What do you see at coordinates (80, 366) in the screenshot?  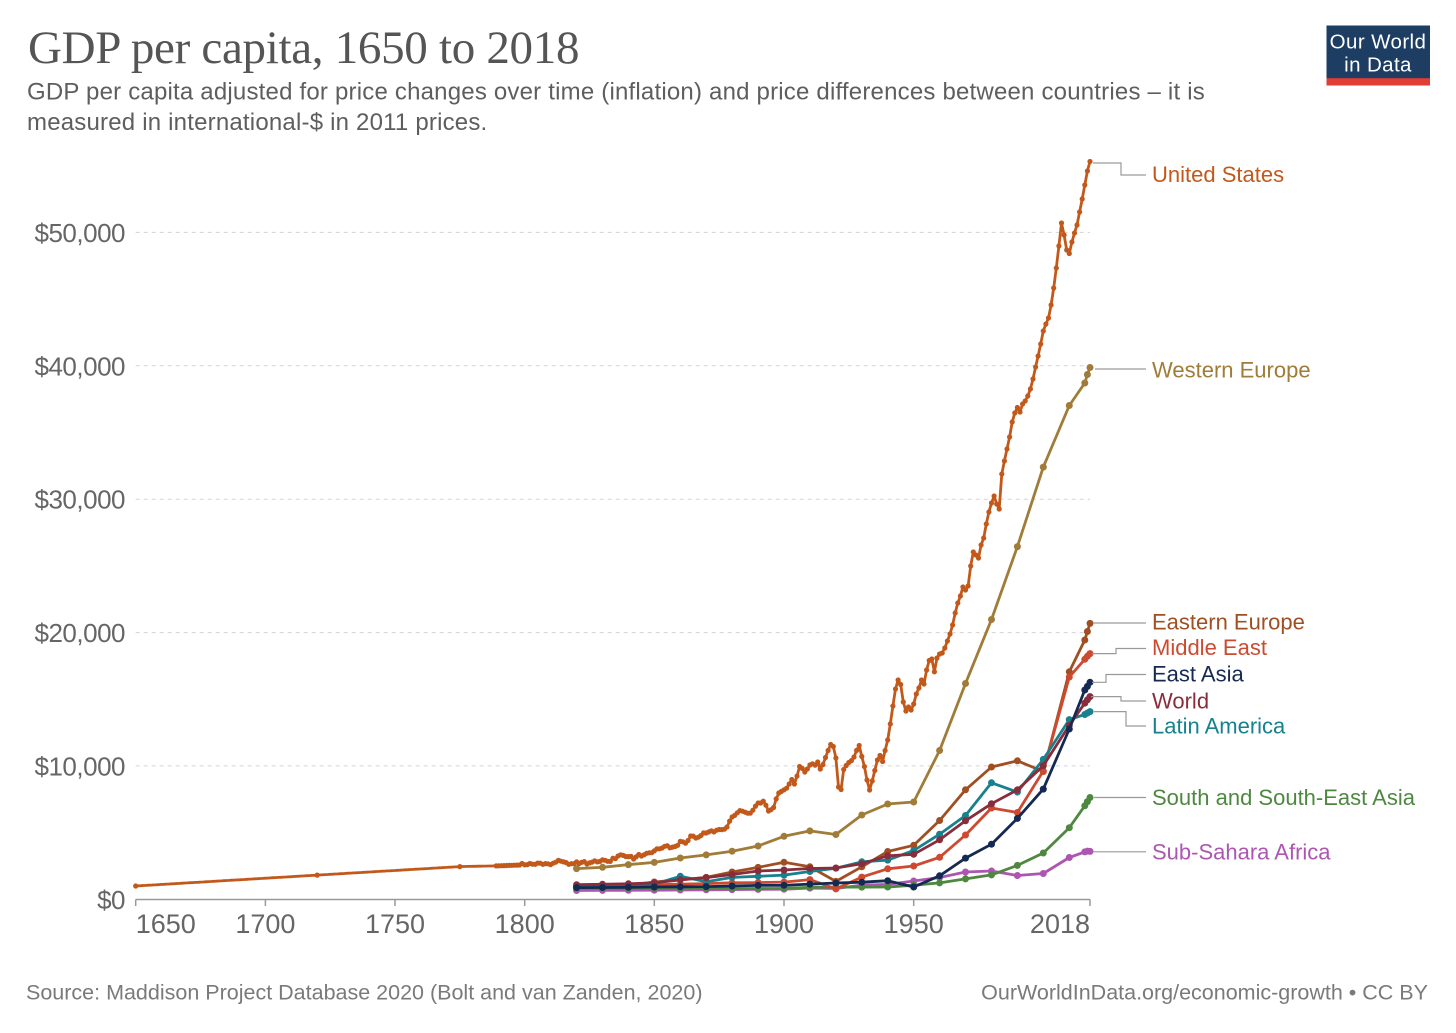 I see `svg-text: $40,000` at bounding box center [80, 366].